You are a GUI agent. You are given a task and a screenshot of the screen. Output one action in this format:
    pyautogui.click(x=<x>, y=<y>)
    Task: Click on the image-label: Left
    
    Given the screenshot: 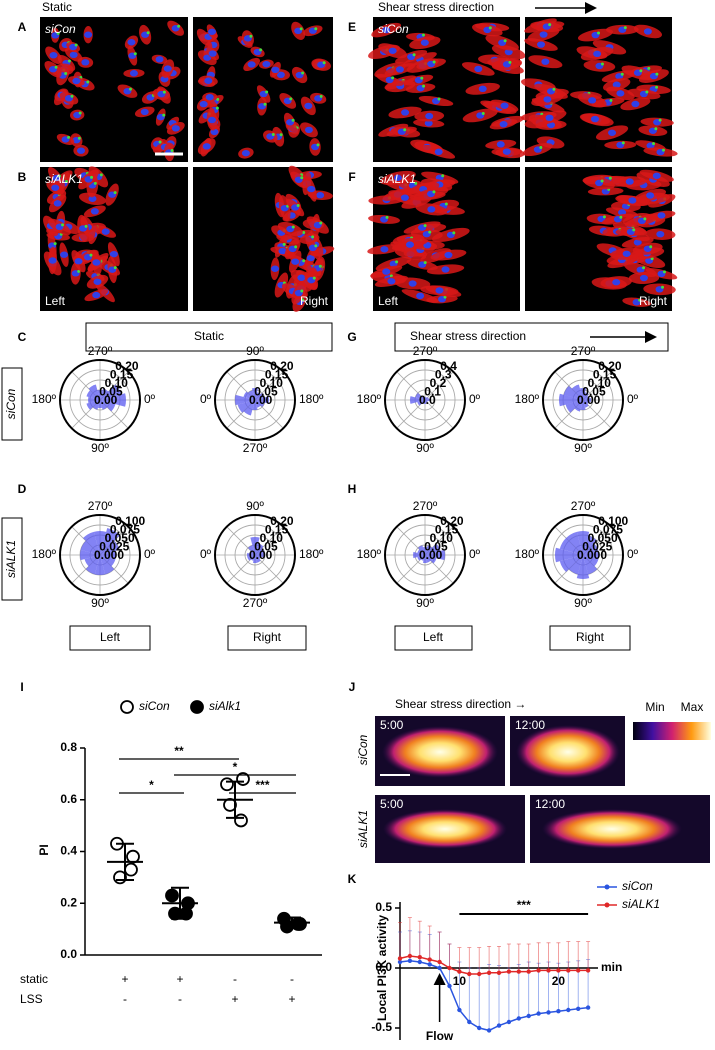 What is the action you would take?
    pyautogui.click(x=55, y=301)
    